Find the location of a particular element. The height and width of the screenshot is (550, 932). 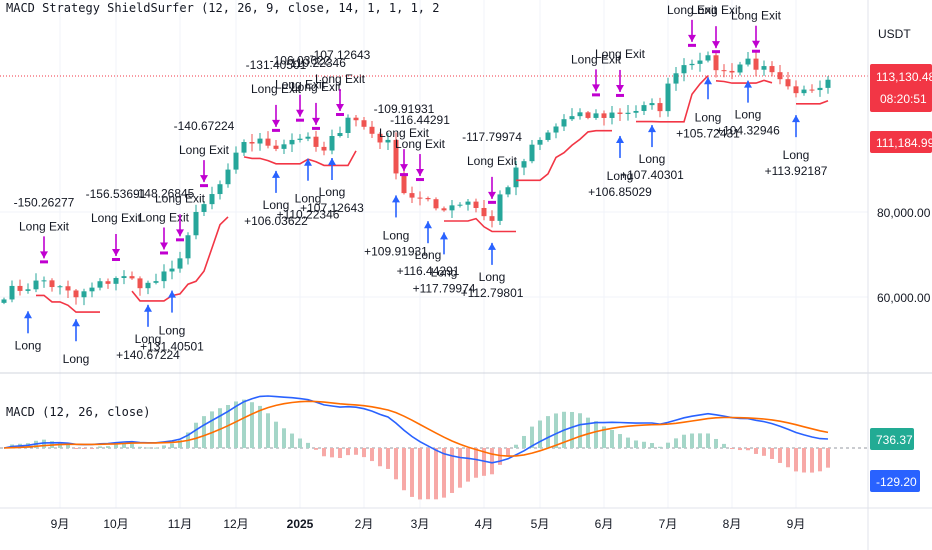

entry-marker: Long +113.92187 is located at coordinates (796, 146).